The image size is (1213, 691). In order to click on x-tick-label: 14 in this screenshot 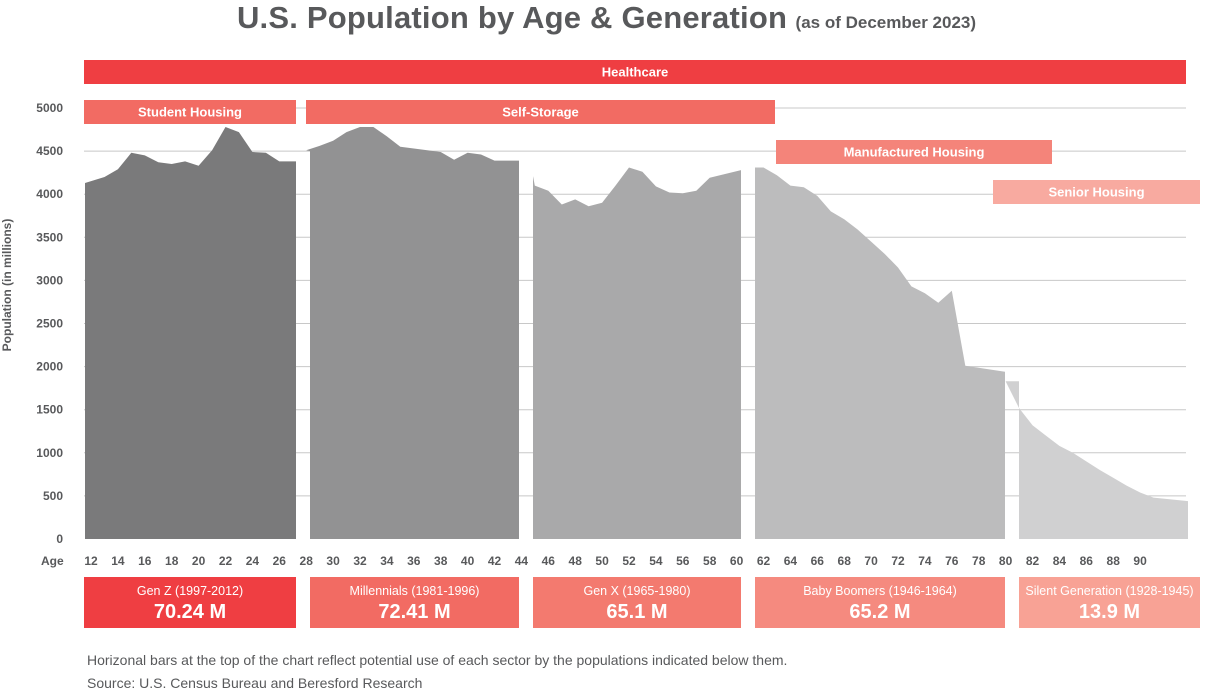, I will do `click(118, 561)`.